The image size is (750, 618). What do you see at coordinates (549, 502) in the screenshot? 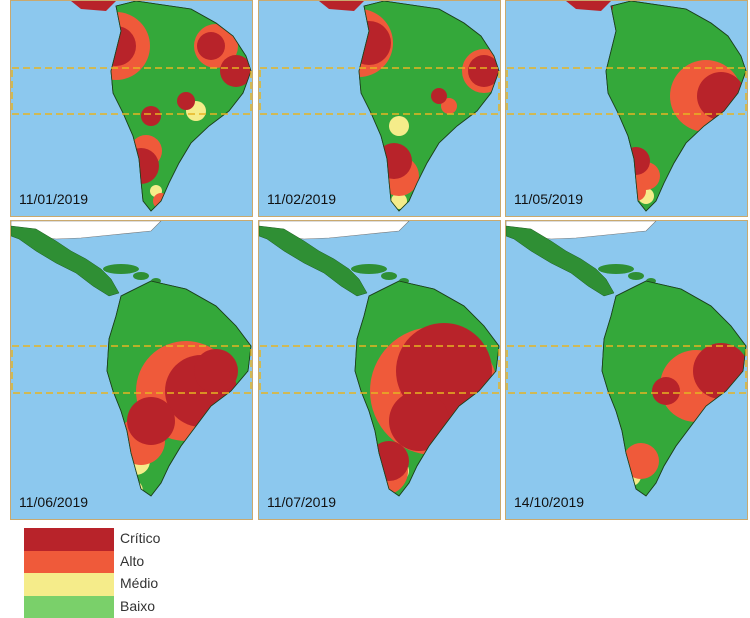
I see `date-label-6: 14/10/2019` at bounding box center [549, 502].